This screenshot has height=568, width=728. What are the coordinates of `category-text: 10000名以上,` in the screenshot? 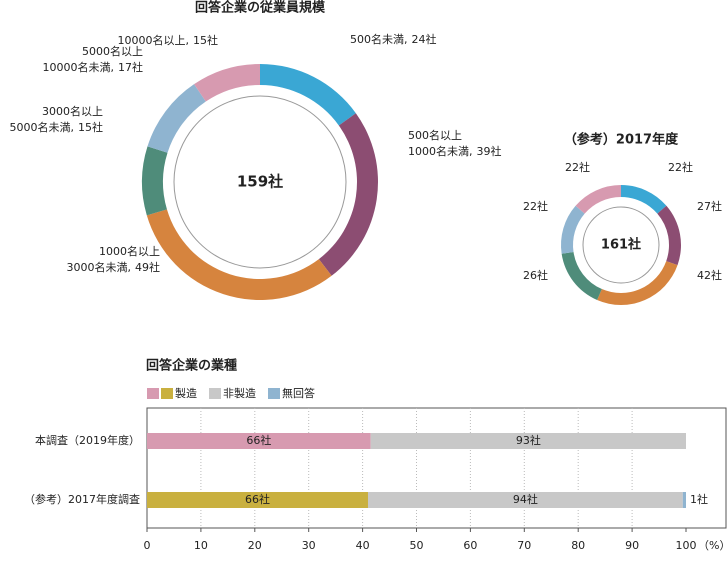 It's located at (154, 40).